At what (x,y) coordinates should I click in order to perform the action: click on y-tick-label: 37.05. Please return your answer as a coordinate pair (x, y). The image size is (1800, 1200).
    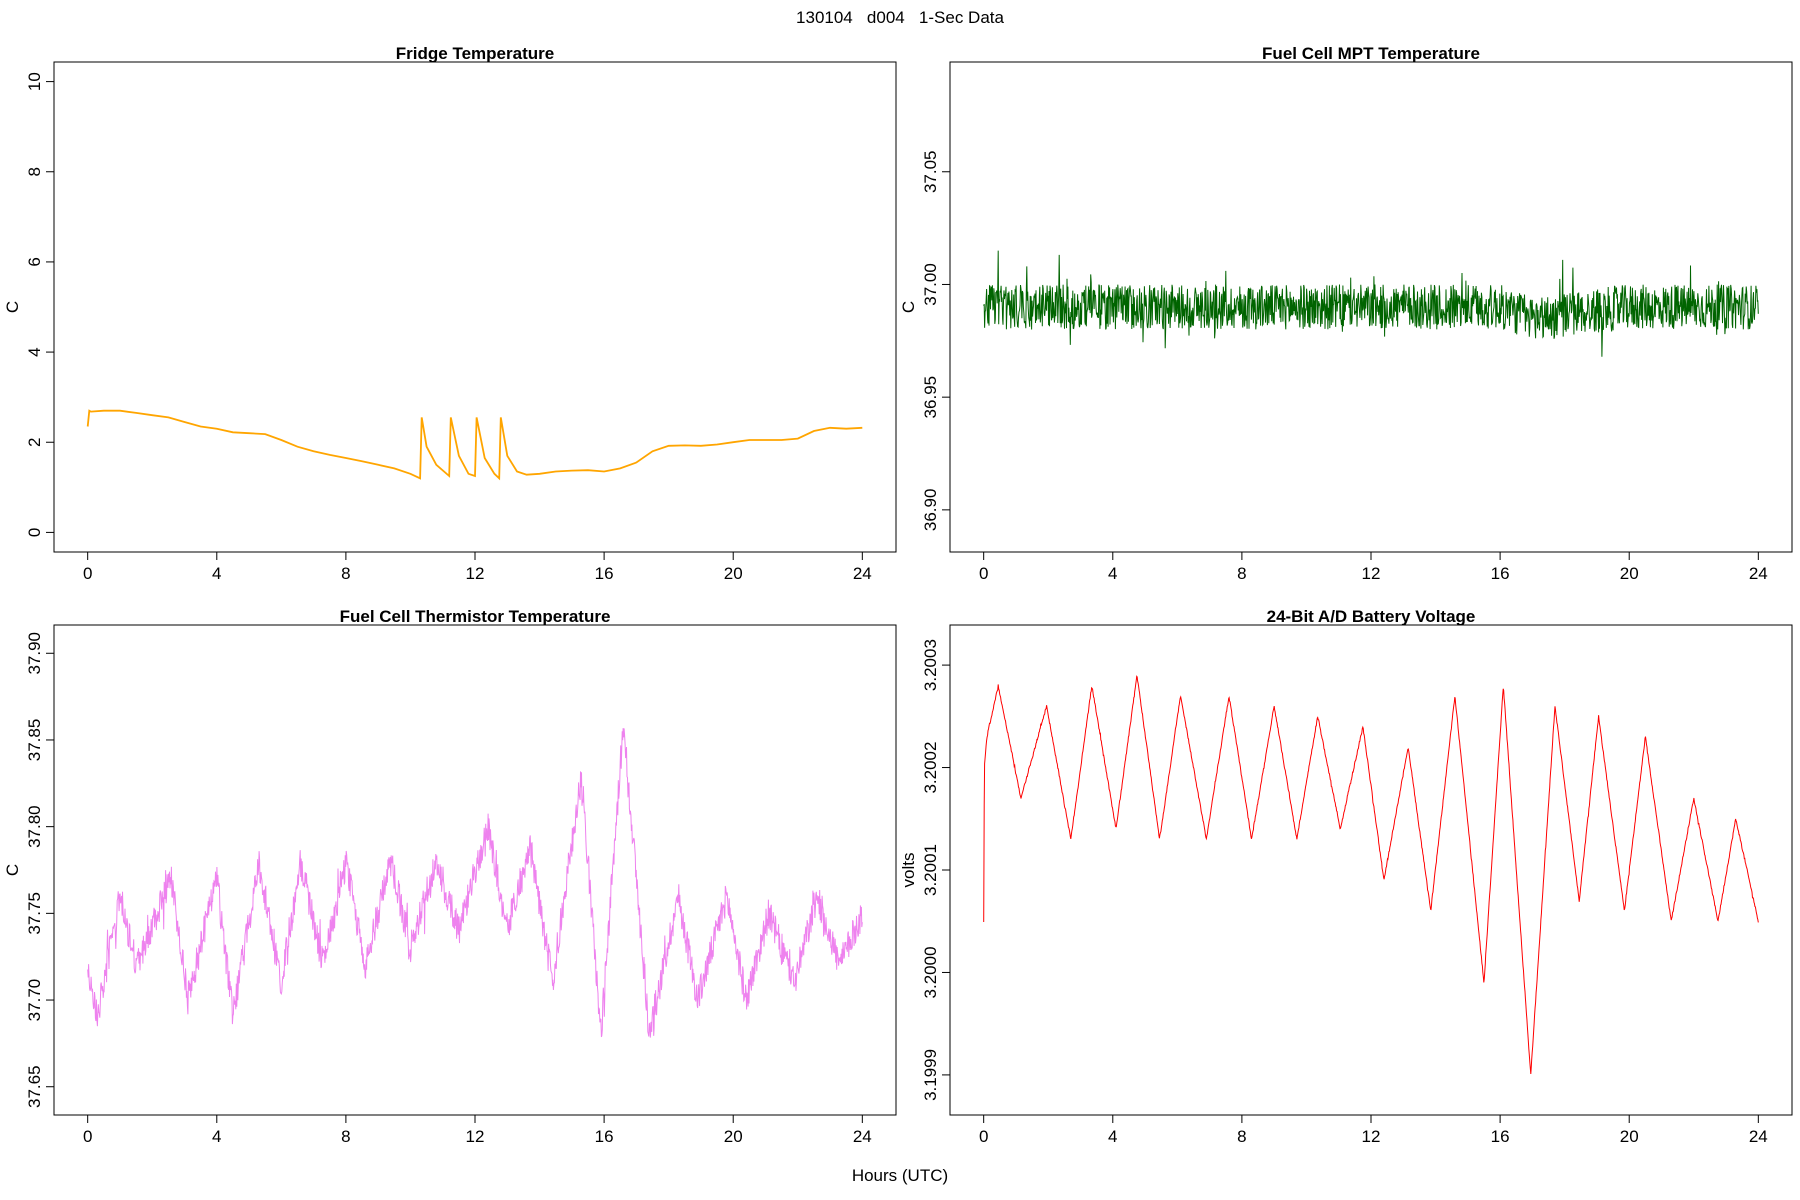
    Looking at the image, I should click on (930, 171).